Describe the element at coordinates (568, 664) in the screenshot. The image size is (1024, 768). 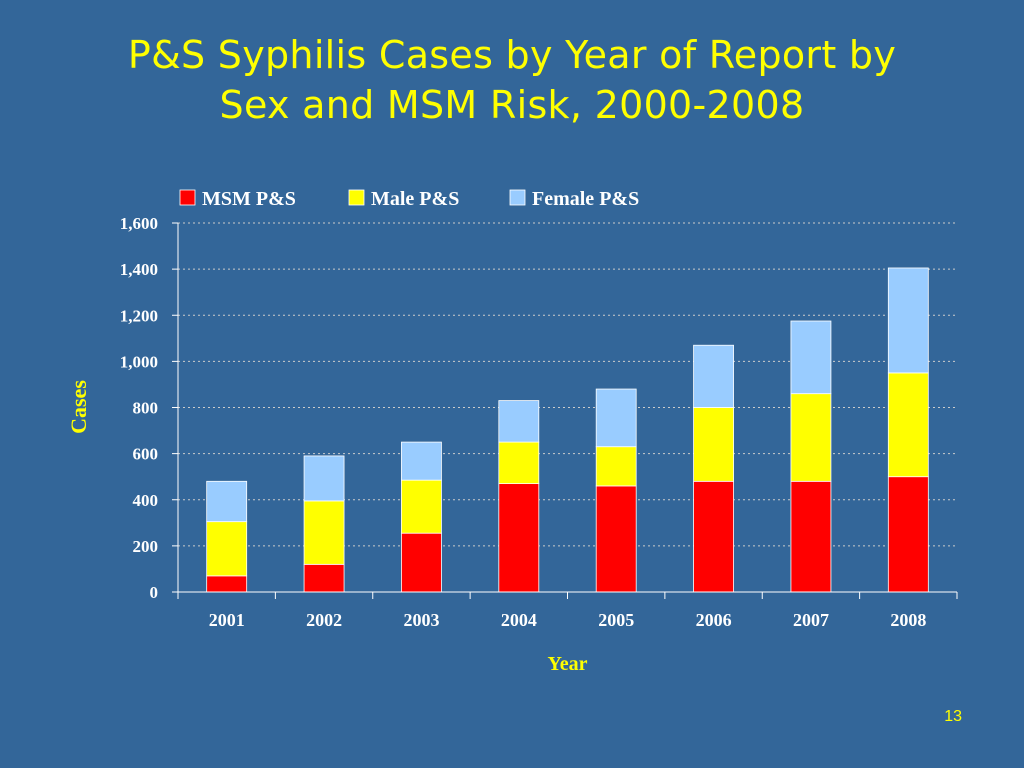
I see `x-axis-label: Year` at that location.